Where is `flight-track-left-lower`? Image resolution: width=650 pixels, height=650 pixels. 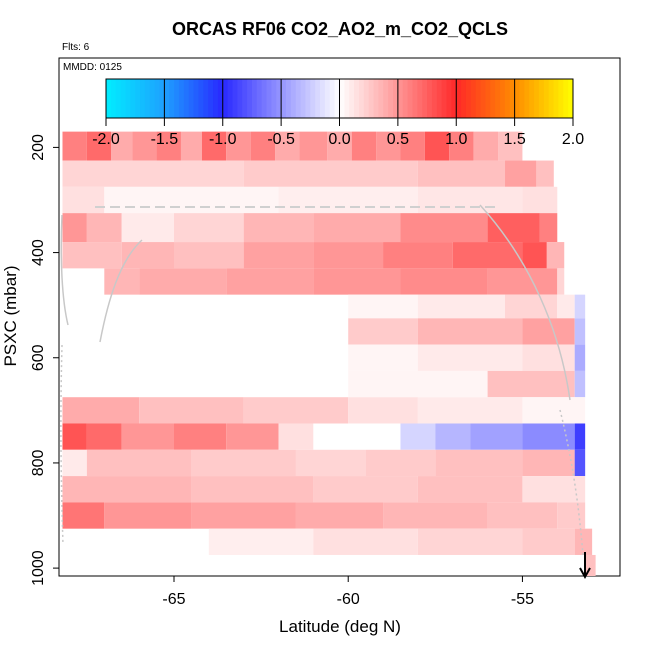 flight-track-left-lower is located at coordinates (62, 445).